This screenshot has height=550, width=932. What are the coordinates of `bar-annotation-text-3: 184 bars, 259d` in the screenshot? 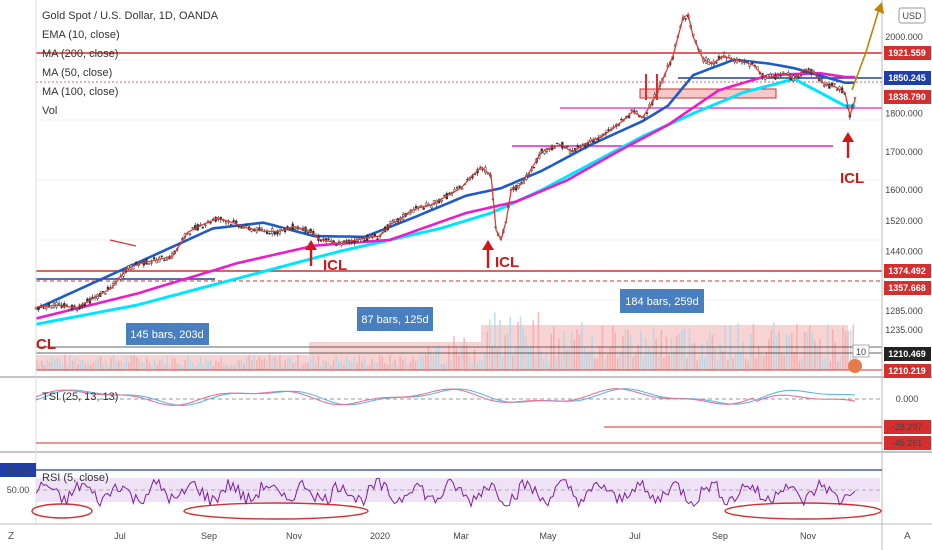 It's located at (661, 302).